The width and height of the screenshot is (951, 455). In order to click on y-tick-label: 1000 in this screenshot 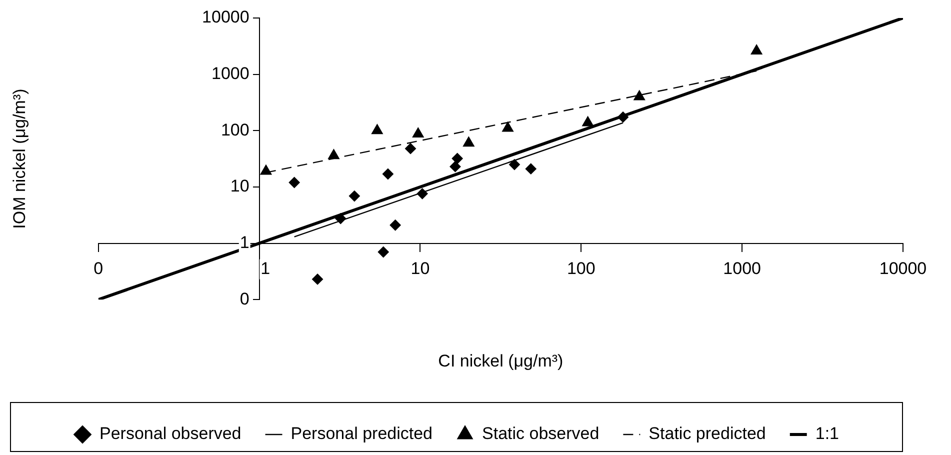, I will do `click(230, 74)`.